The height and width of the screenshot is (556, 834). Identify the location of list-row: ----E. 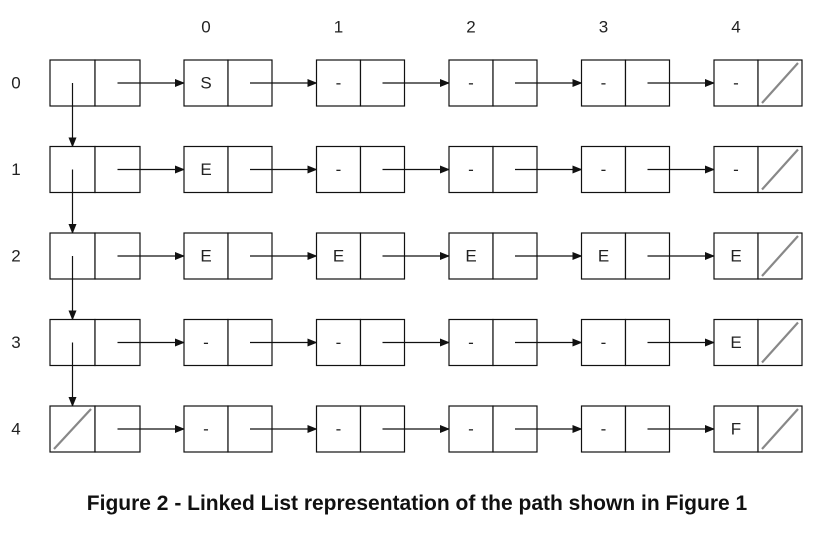
(426, 362).